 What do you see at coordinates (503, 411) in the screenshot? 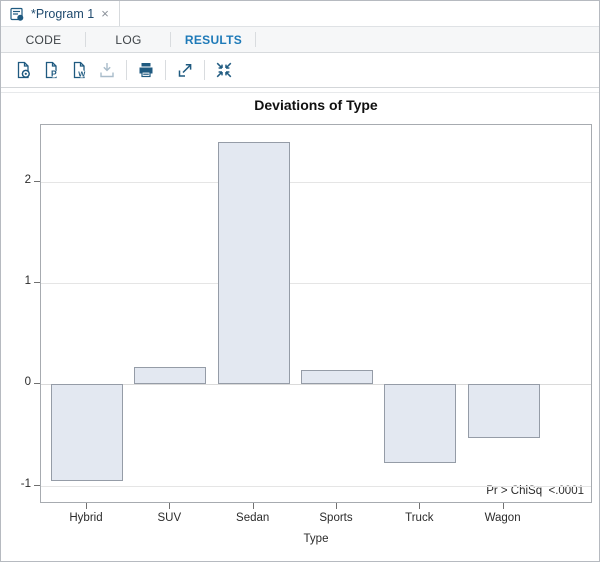
I see `bar-wagon` at bounding box center [503, 411].